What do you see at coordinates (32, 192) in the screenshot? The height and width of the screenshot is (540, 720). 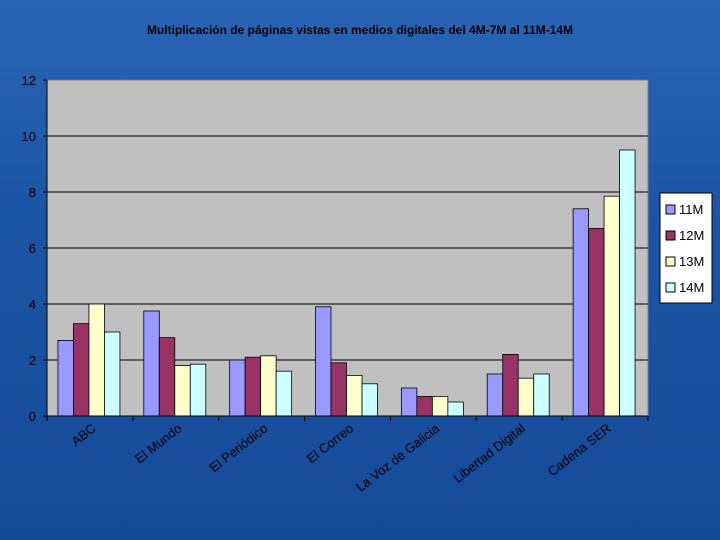 I see `y-tick-label: 8` at bounding box center [32, 192].